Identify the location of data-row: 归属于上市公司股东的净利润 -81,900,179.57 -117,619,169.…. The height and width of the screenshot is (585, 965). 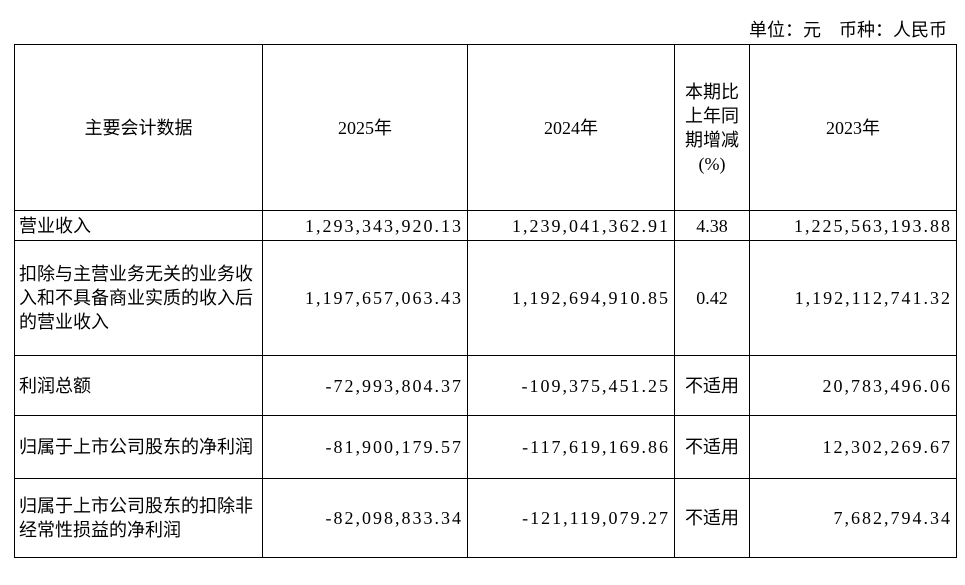
(485, 447).